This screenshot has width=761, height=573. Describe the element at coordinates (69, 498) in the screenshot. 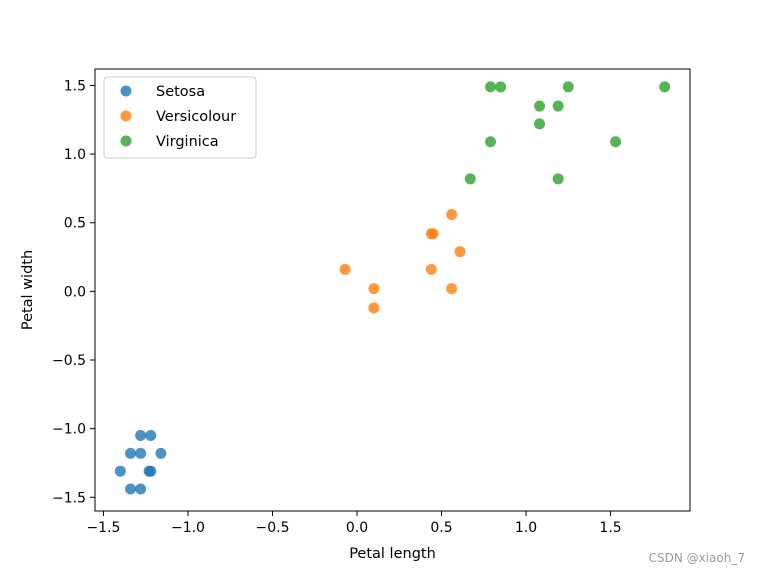

I see `y-tick-label: −1.5` at that location.